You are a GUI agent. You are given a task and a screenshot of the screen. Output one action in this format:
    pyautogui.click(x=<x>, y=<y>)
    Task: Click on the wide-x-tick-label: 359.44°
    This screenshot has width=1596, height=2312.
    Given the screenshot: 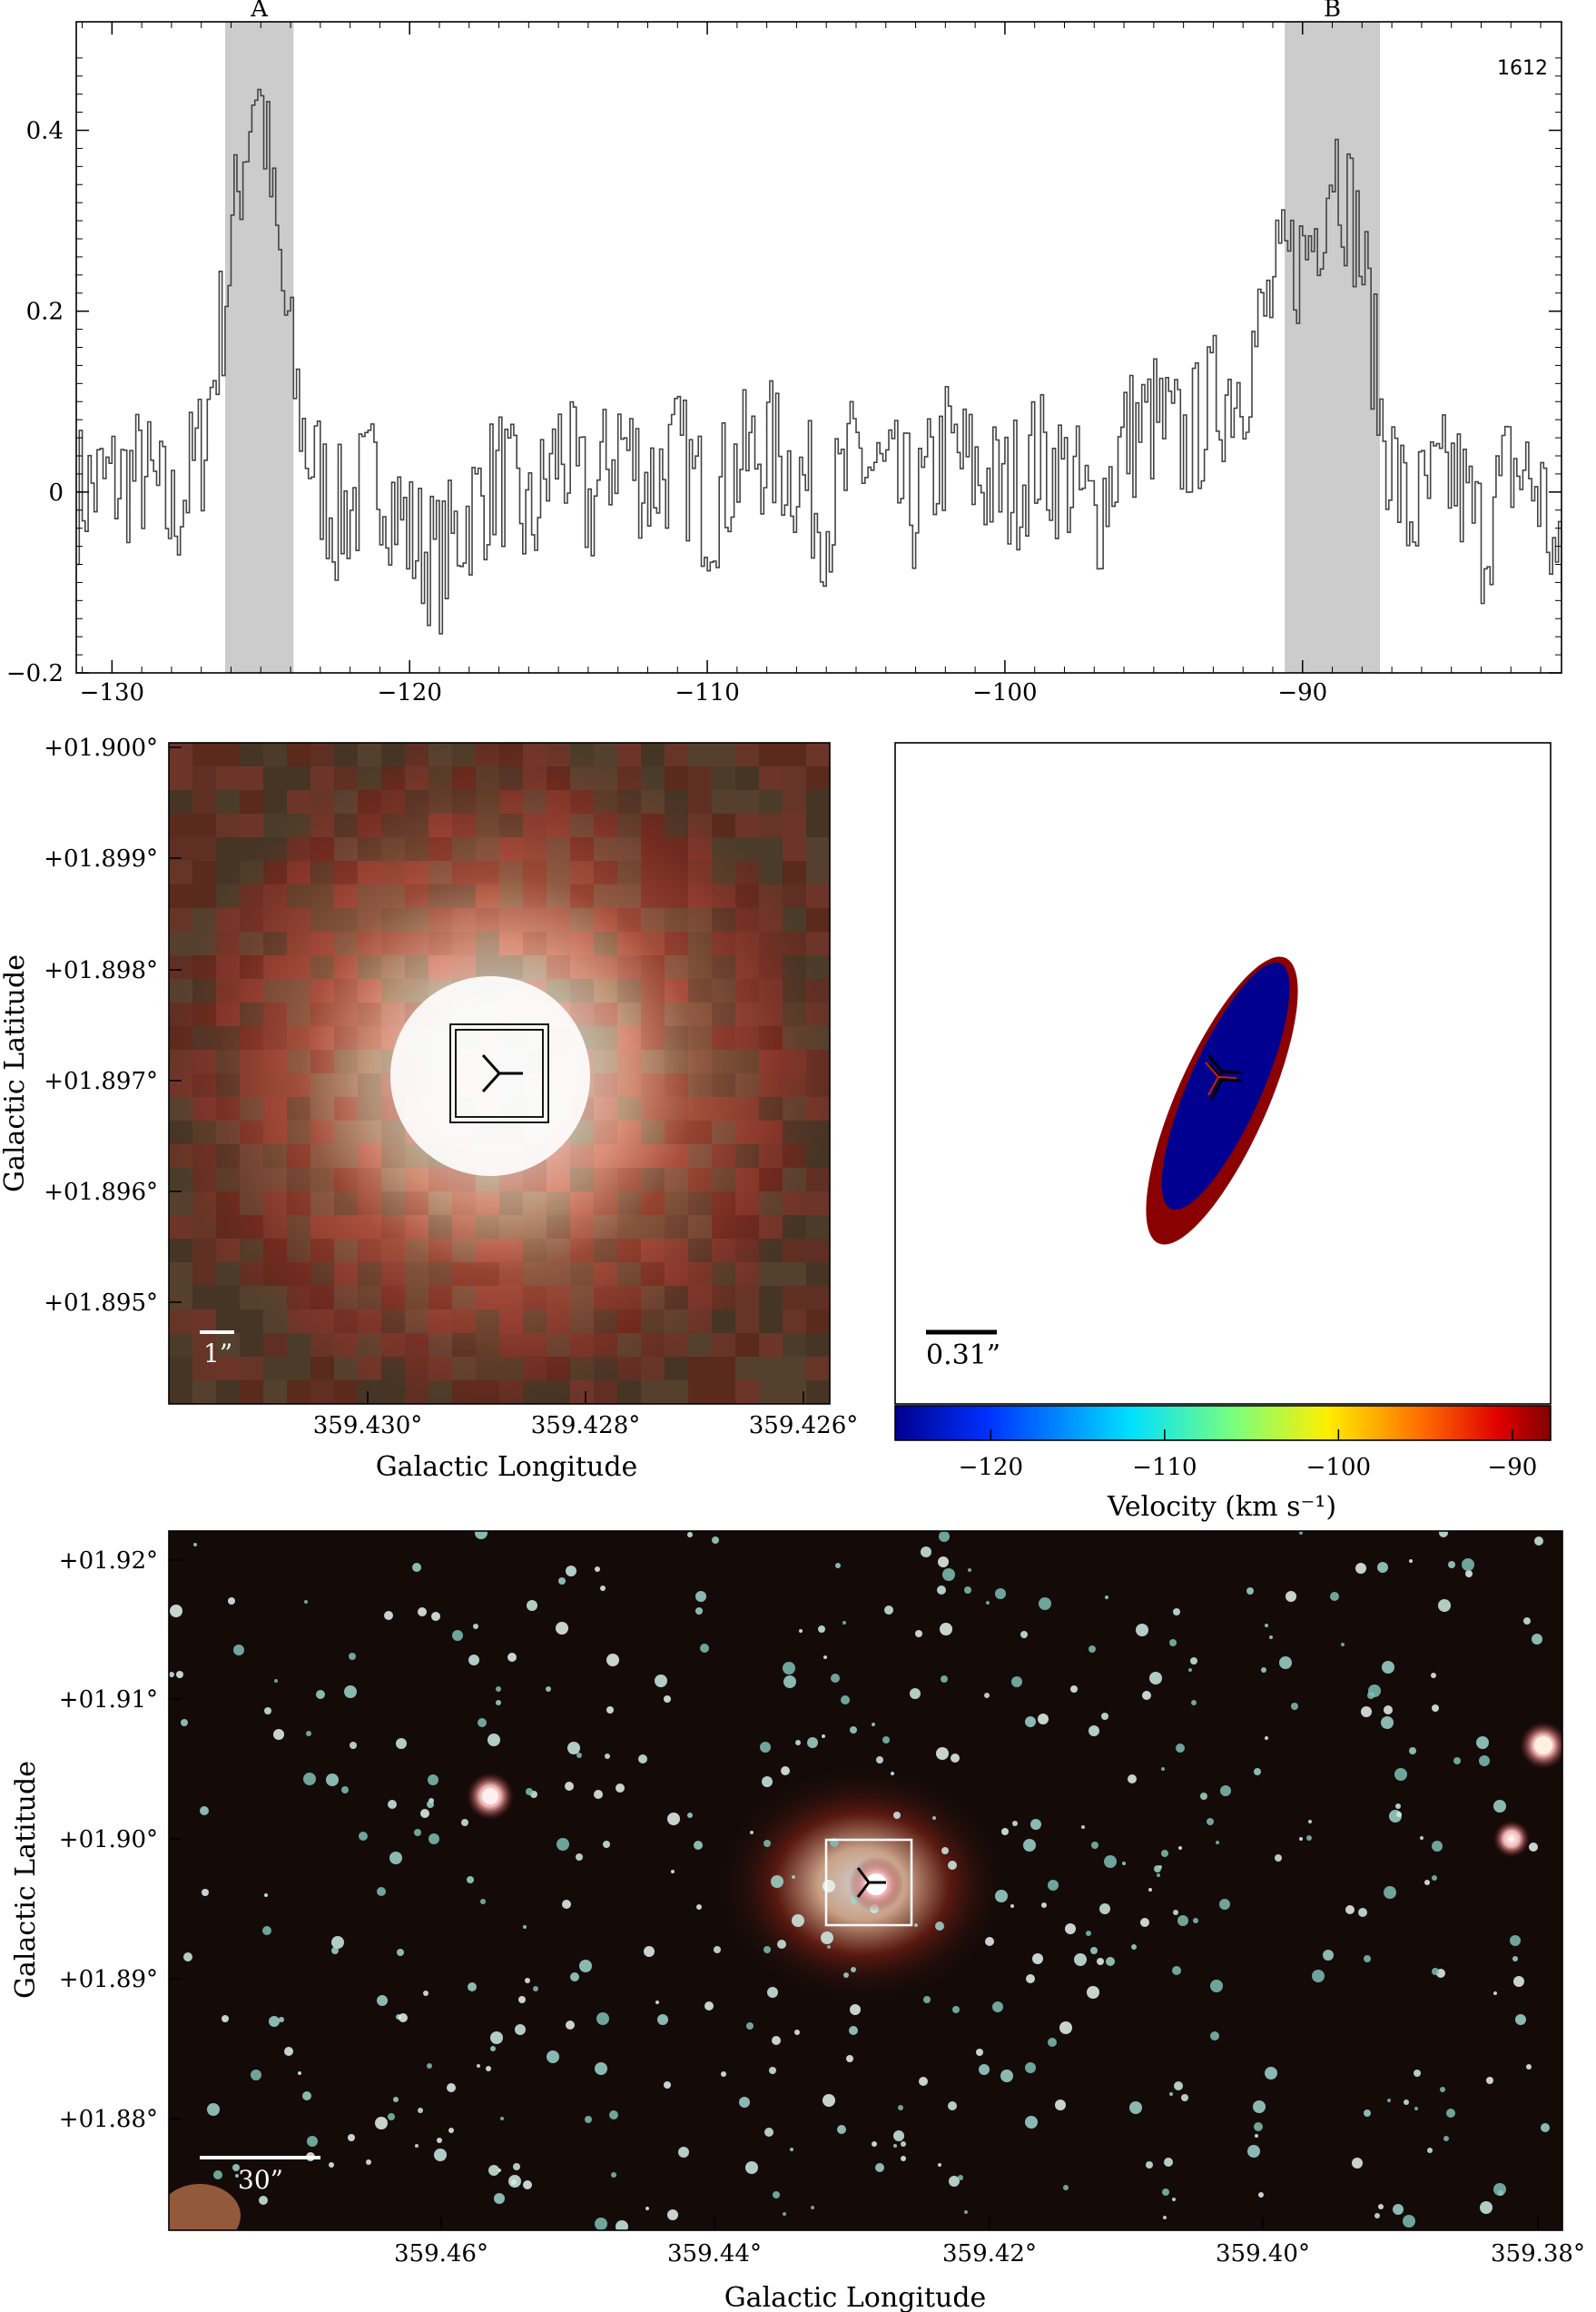 What is the action you would take?
    pyautogui.click(x=714, y=2254)
    